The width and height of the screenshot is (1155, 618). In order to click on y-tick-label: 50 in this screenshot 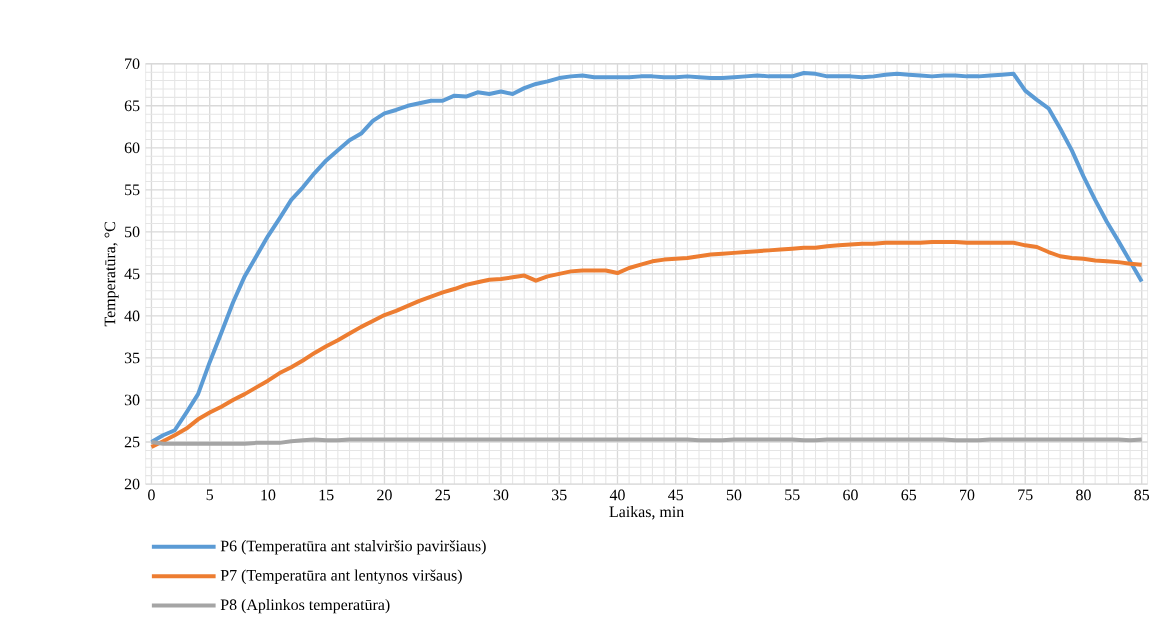, I will do `click(132, 232)`.